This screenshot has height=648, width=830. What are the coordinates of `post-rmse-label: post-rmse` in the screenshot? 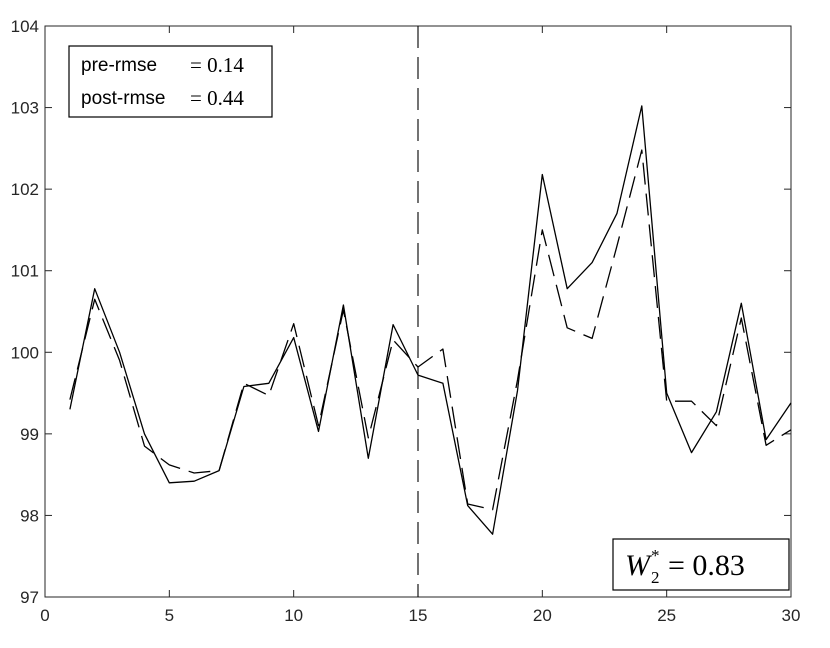 It's located at (123, 98).